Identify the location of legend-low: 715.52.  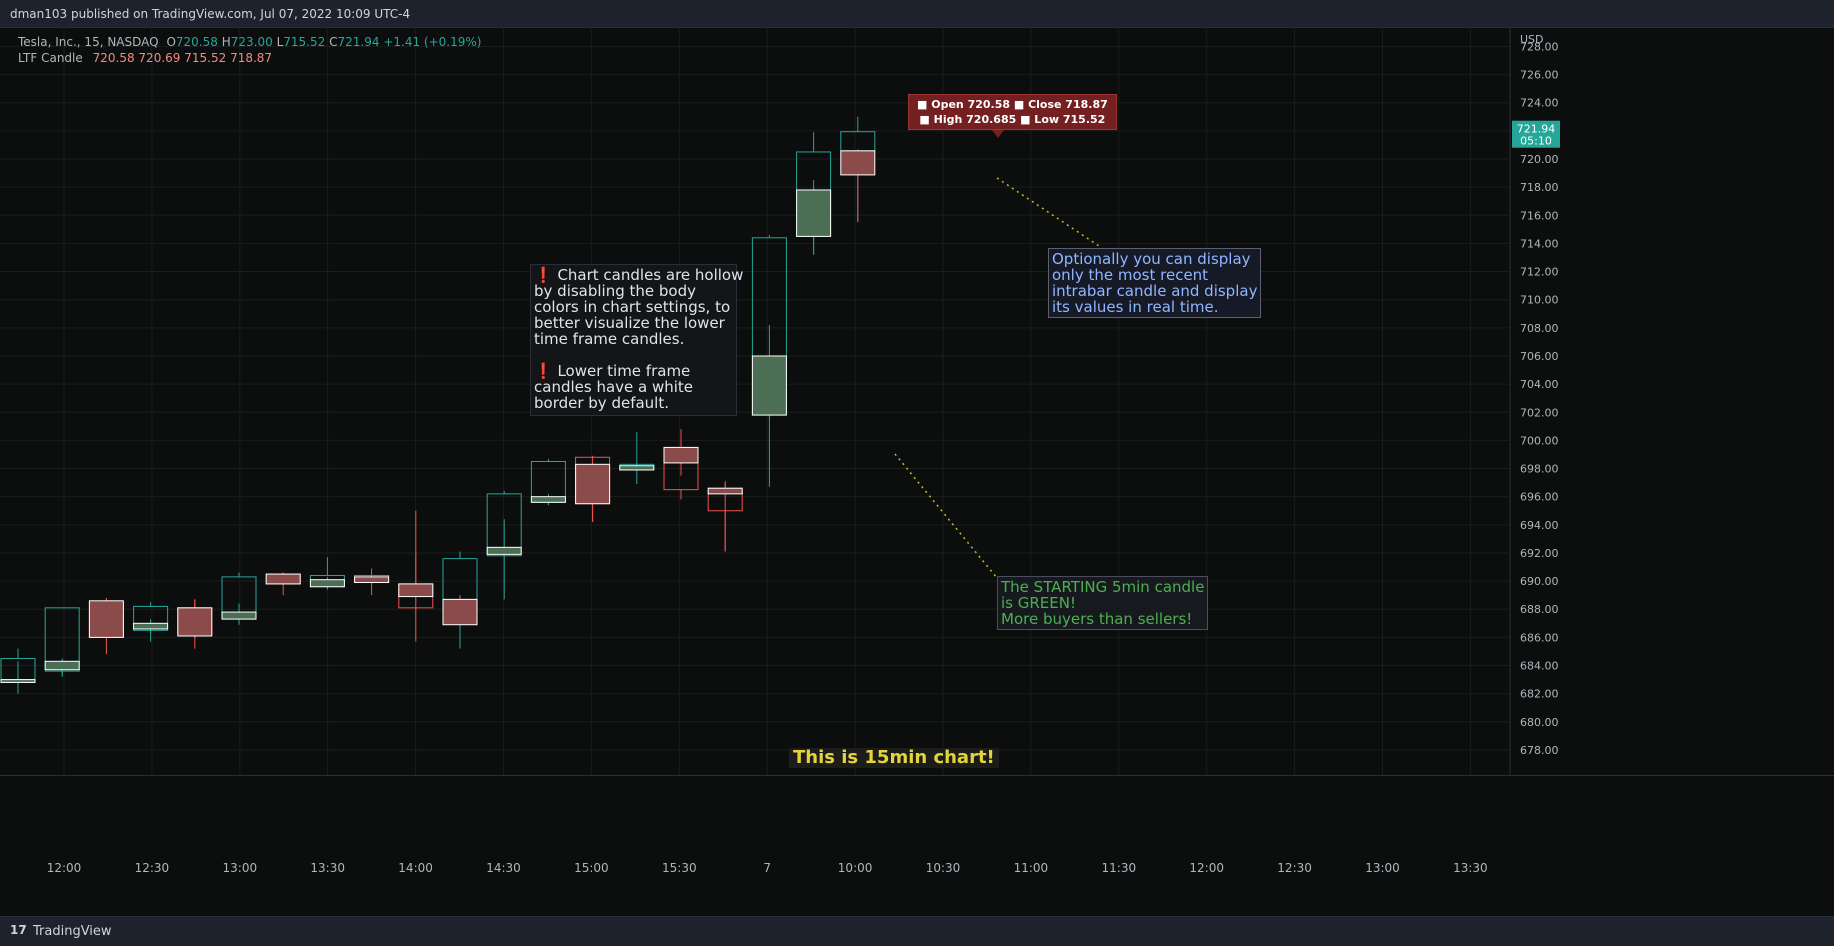
(304, 42).